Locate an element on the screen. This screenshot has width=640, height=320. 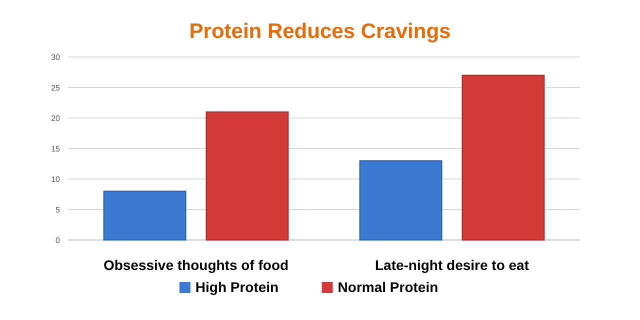
y-tick-label: 15 is located at coordinates (56, 149).